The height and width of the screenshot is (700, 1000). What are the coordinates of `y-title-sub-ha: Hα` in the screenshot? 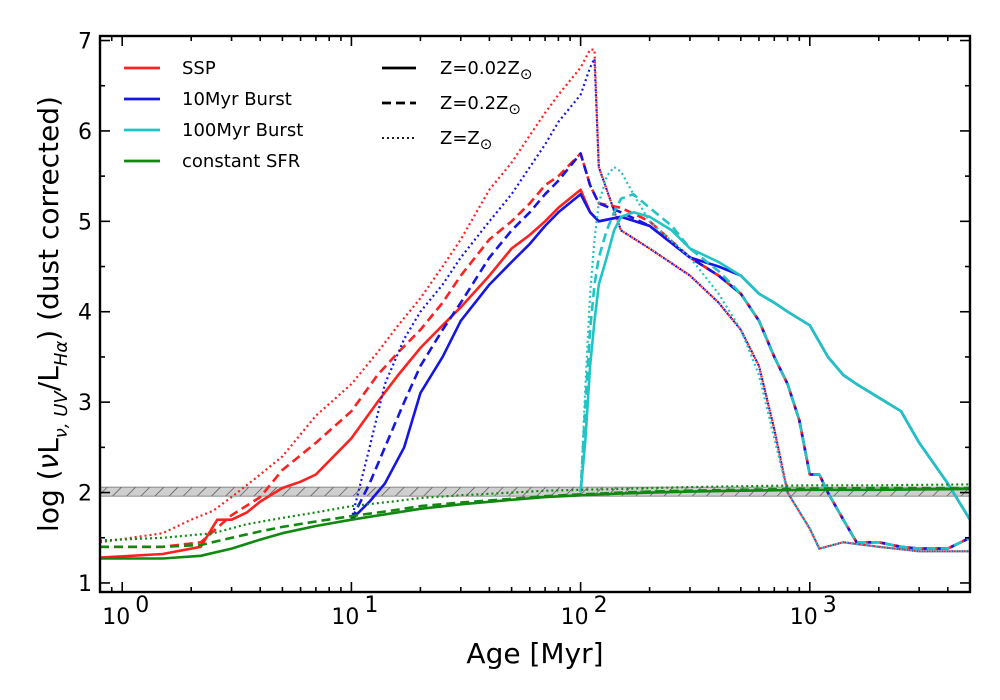 It's located at (61, 354).